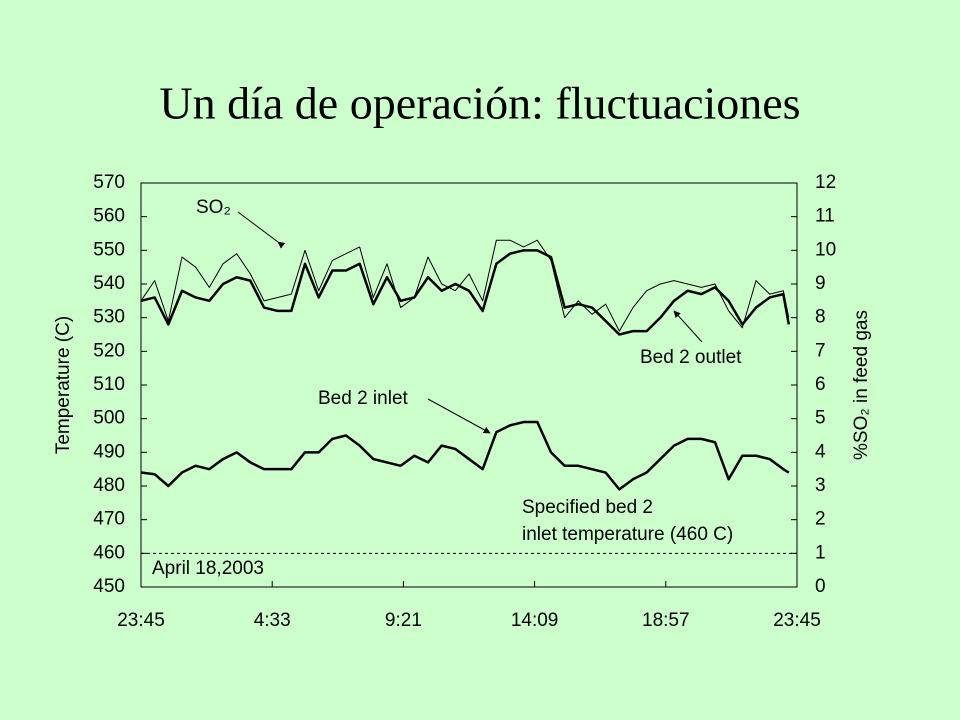 The image size is (960, 720). I want to click on annotation: Bed 2 inlet, so click(363, 398).